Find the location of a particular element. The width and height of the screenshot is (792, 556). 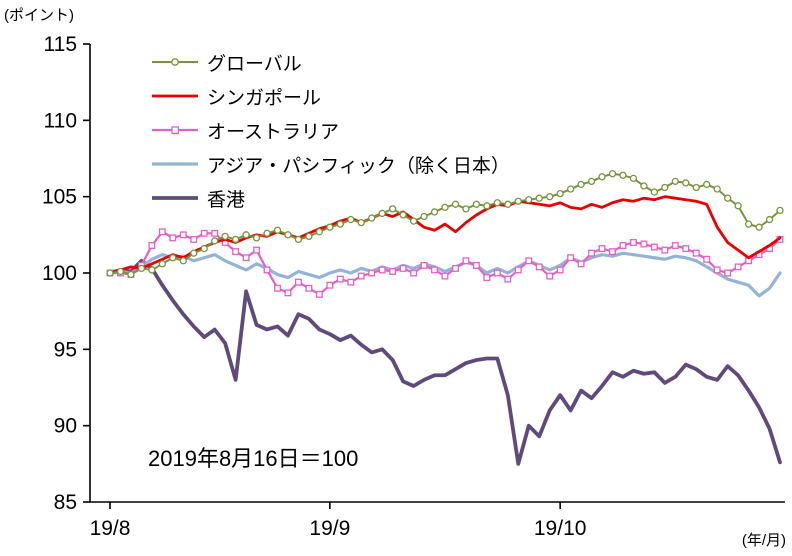

x-axis-unit-label: (年/月) is located at coordinates (763, 540).